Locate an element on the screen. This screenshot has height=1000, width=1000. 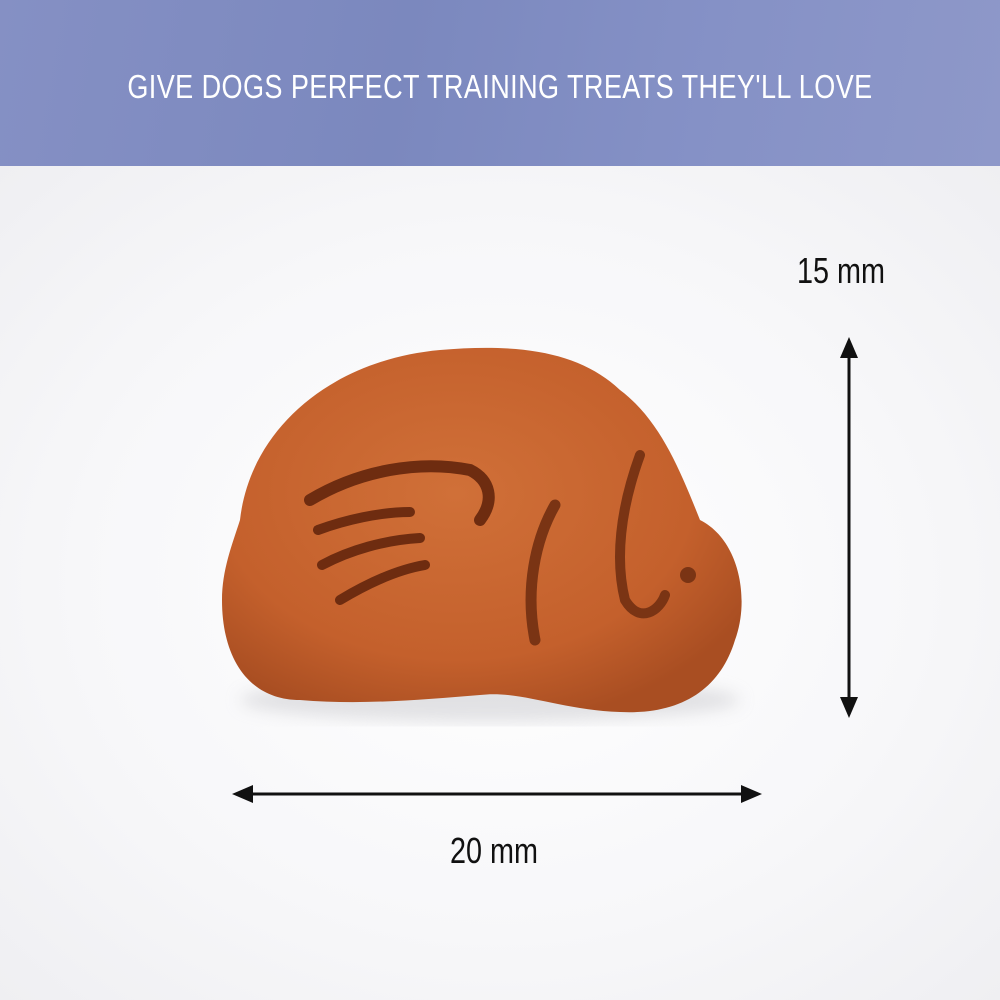
width-arrow is located at coordinates (497, 794).